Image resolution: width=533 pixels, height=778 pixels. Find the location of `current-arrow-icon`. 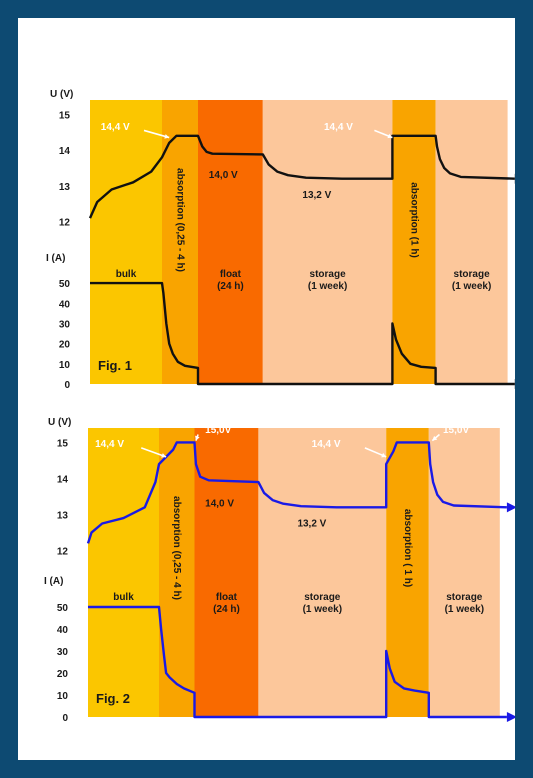

current-arrow-icon is located at coordinates (510, 717).